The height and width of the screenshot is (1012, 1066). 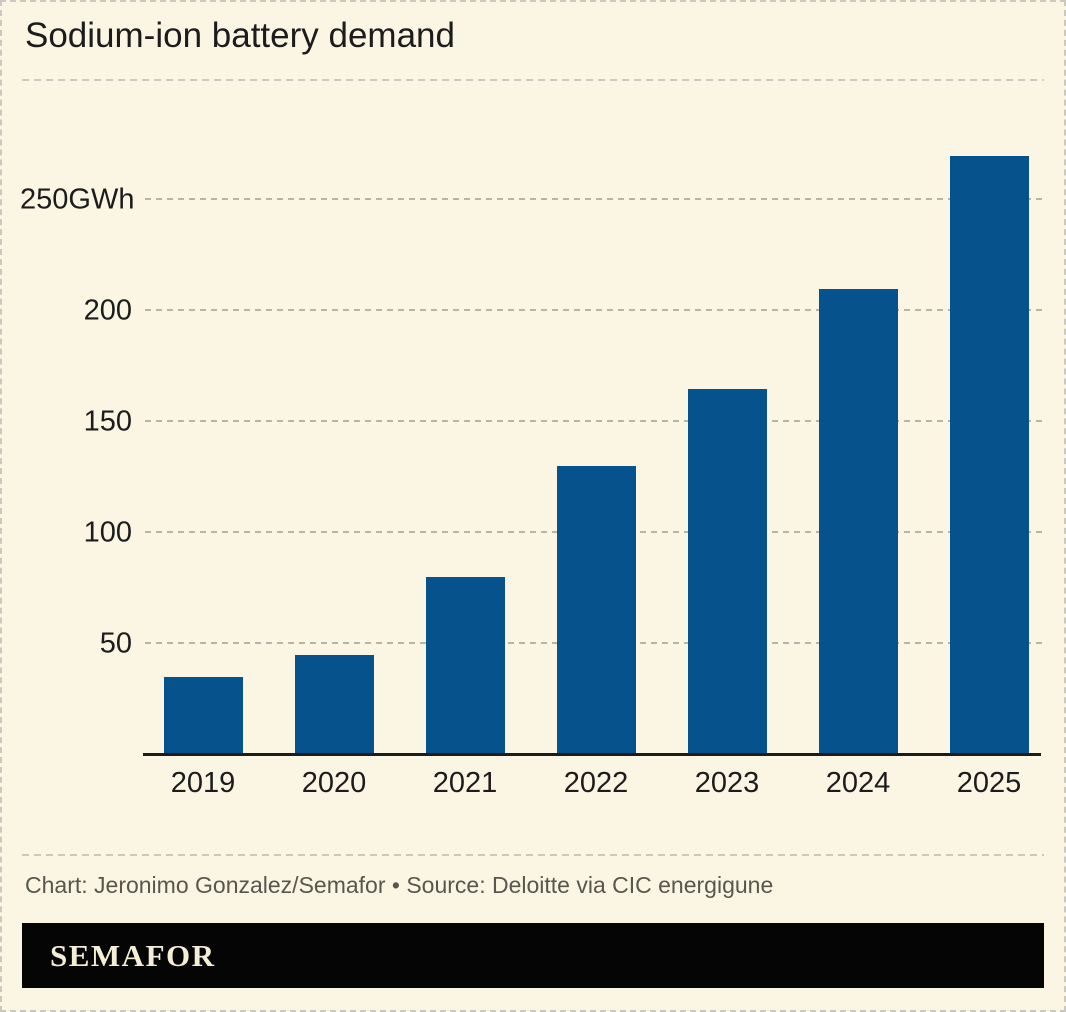 I want to click on footer-divider, so click(x=533, y=855).